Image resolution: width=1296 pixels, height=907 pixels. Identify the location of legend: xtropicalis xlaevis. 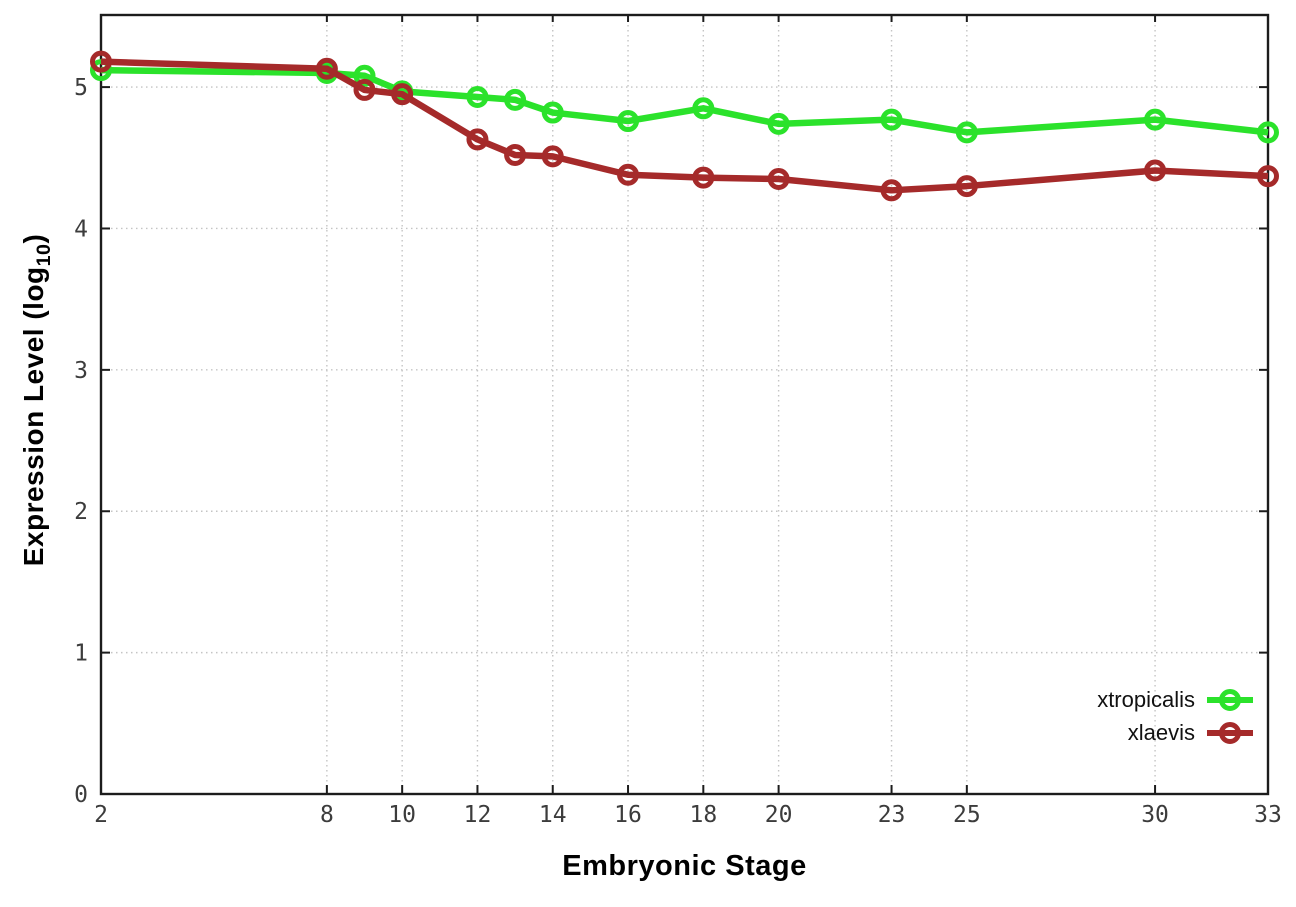
(1175, 716).